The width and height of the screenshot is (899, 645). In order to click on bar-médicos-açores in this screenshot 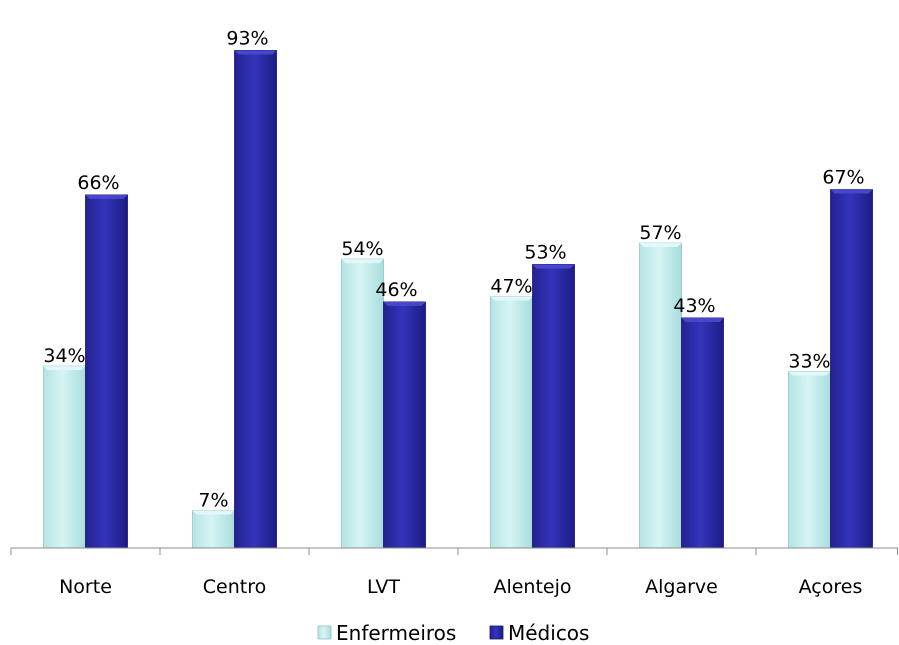, I will do `click(851, 369)`.